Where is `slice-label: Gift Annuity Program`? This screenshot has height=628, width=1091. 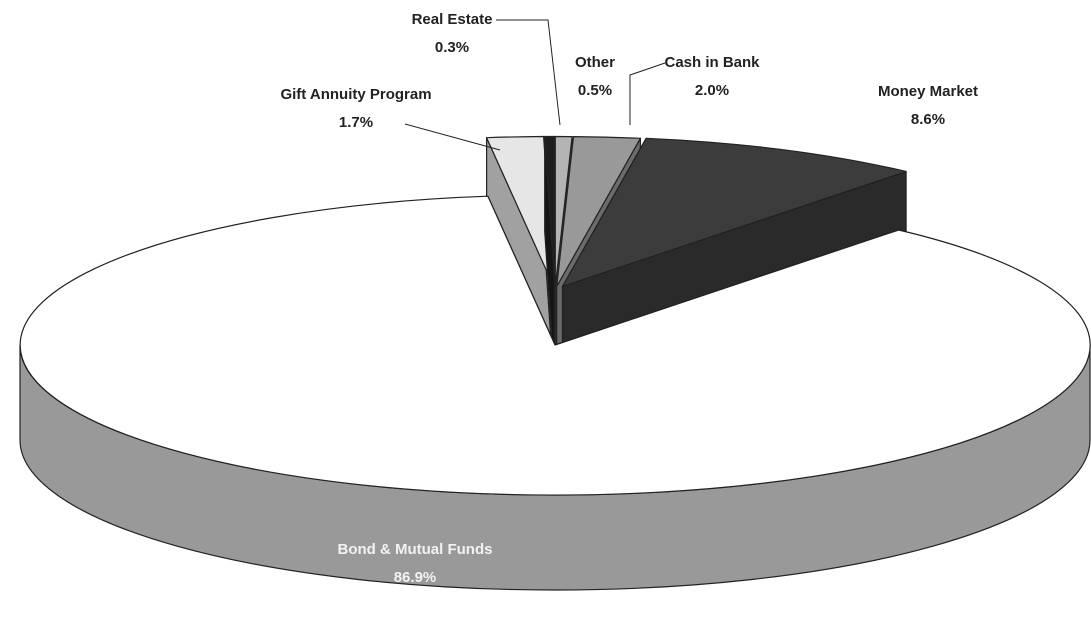 slice-label: Gift Annuity Program is located at coordinates (355, 94).